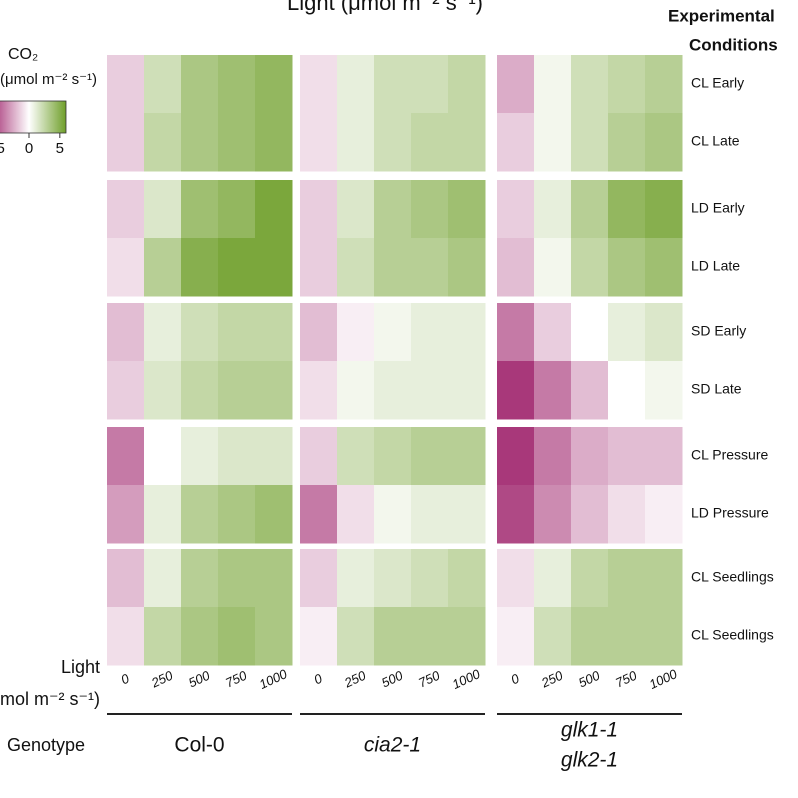 This screenshot has height=798, width=798. Describe the element at coordinates (80, 667) in the screenshot. I see `x-axis-label: Light` at that location.